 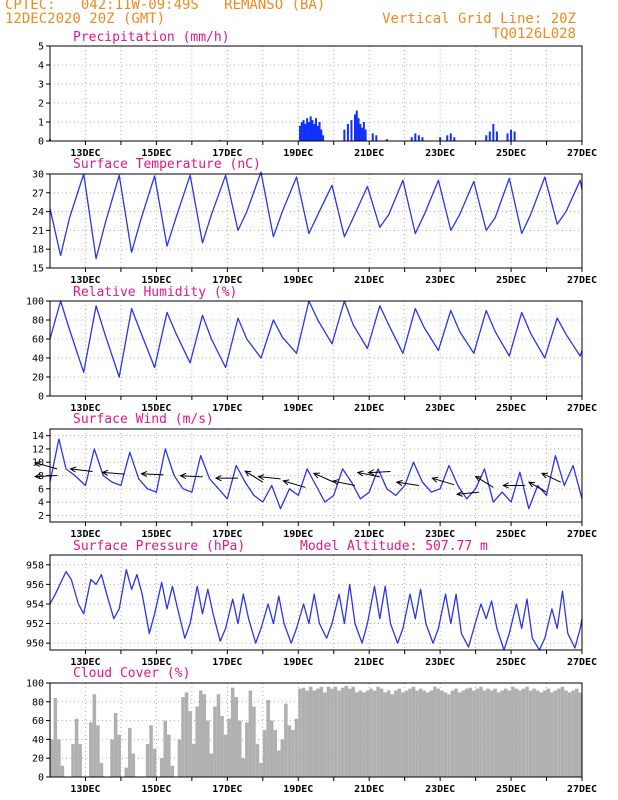 What do you see at coordinates (38, 321) in the screenshot?
I see `y-tick-label: 80` at bounding box center [38, 321].